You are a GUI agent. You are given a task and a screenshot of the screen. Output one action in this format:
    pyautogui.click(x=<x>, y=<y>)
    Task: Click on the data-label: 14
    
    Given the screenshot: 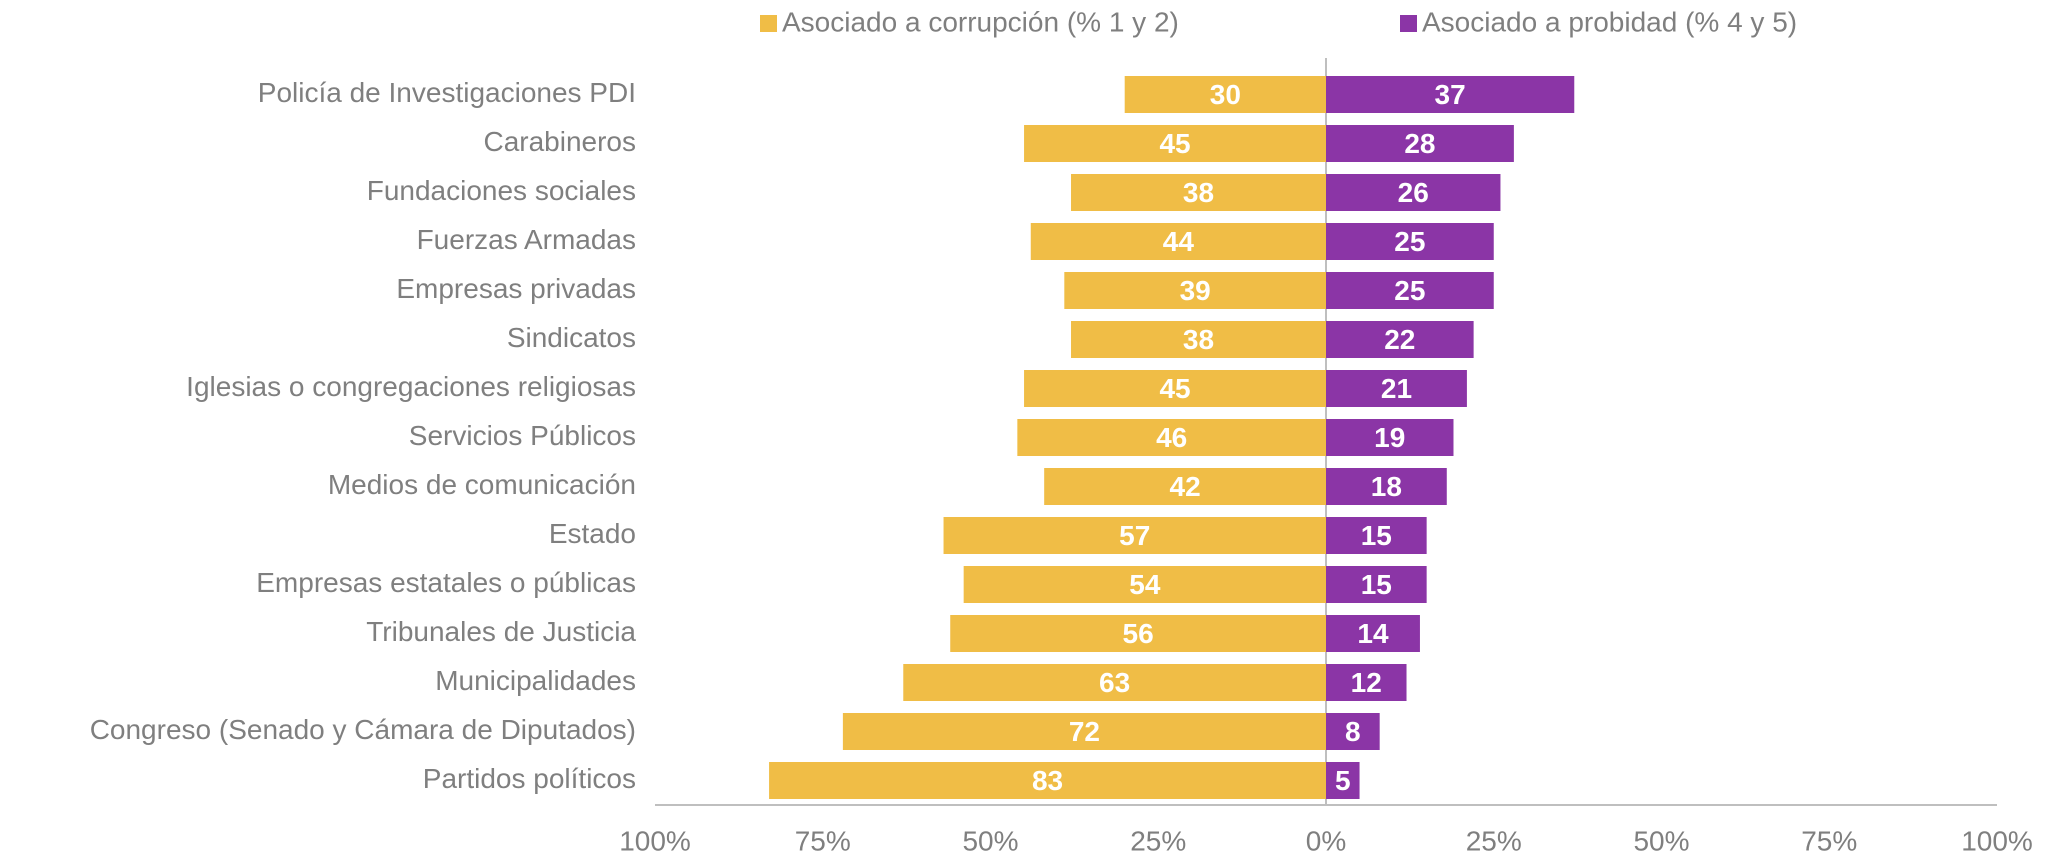 What is the action you would take?
    pyautogui.click(x=1373, y=633)
    